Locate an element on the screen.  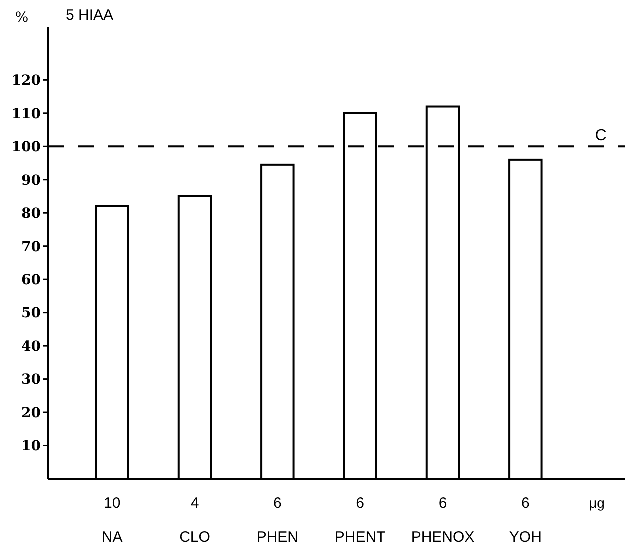
y-tick-label: 100 is located at coordinates (27, 148).